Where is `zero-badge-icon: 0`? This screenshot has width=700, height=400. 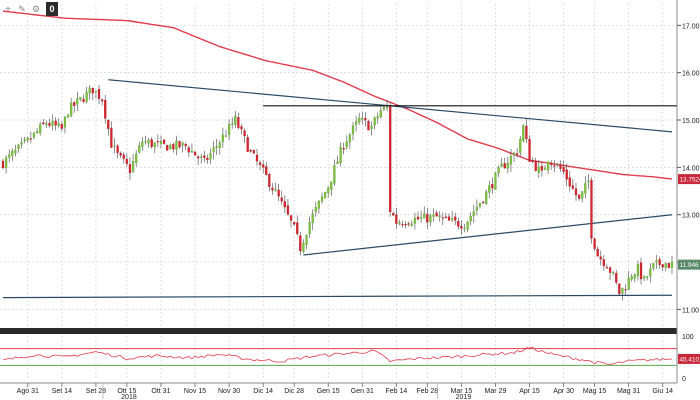
zero-badge-icon: 0 is located at coordinates (52, 9).